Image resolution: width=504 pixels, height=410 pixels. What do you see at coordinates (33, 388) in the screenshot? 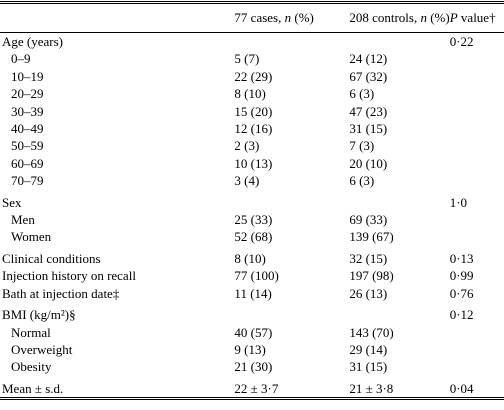
I see `text: Mean ± s.d.` at bounding box center [33, 388].